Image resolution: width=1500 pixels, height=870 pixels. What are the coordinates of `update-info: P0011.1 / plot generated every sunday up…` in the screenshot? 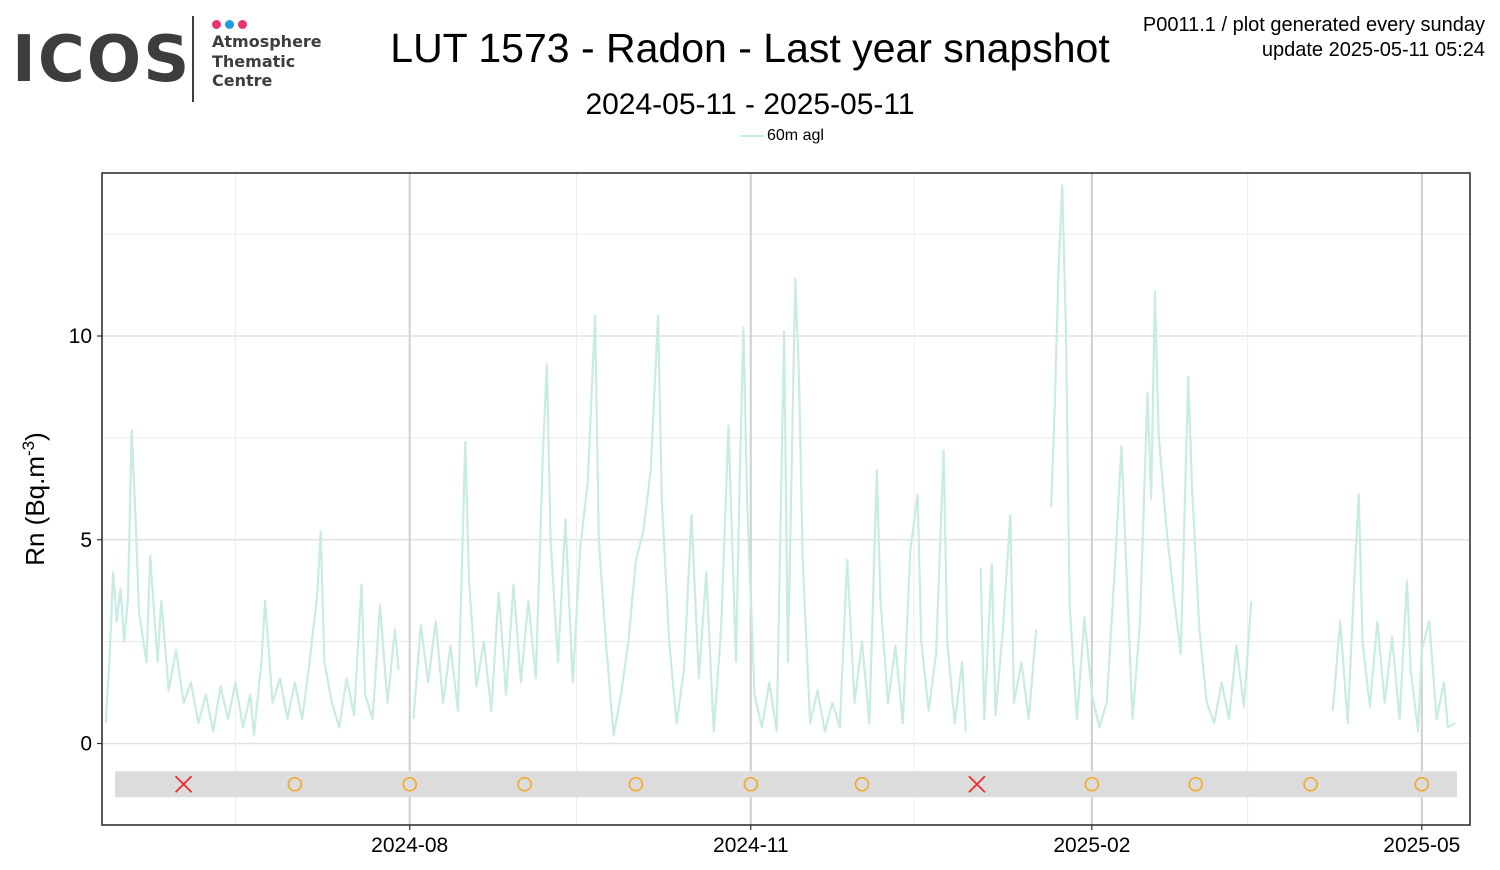 It's located at (1314, 38).